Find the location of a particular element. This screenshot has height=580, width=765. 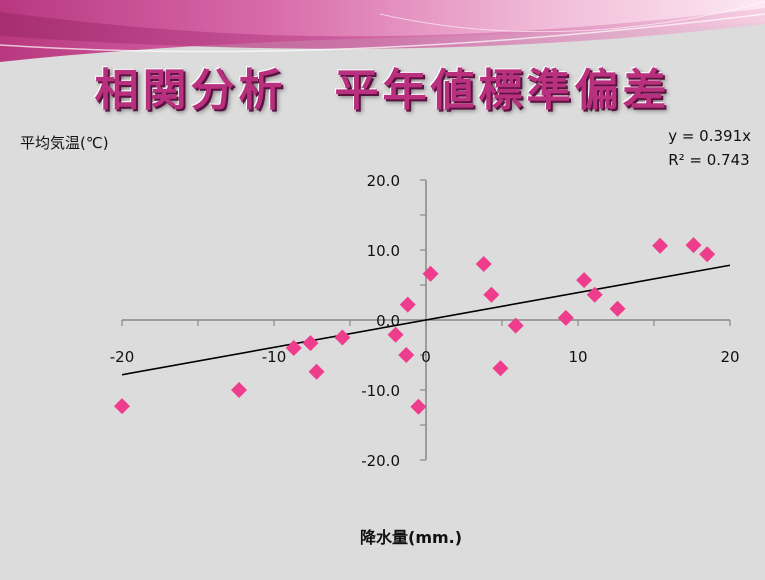

y-axis-label: 平均気温(℃) is located at coordinates (64, 143).